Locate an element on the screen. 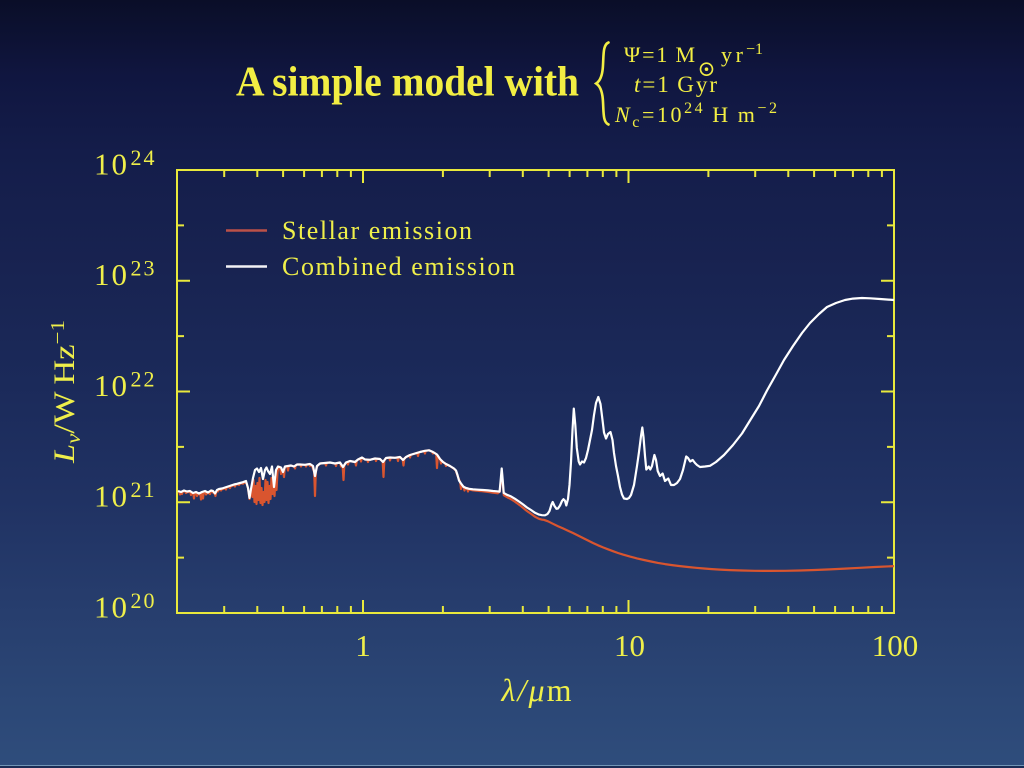 The image size is (1024, 768). svg-text: 24 is located at coordinates (144, 157).